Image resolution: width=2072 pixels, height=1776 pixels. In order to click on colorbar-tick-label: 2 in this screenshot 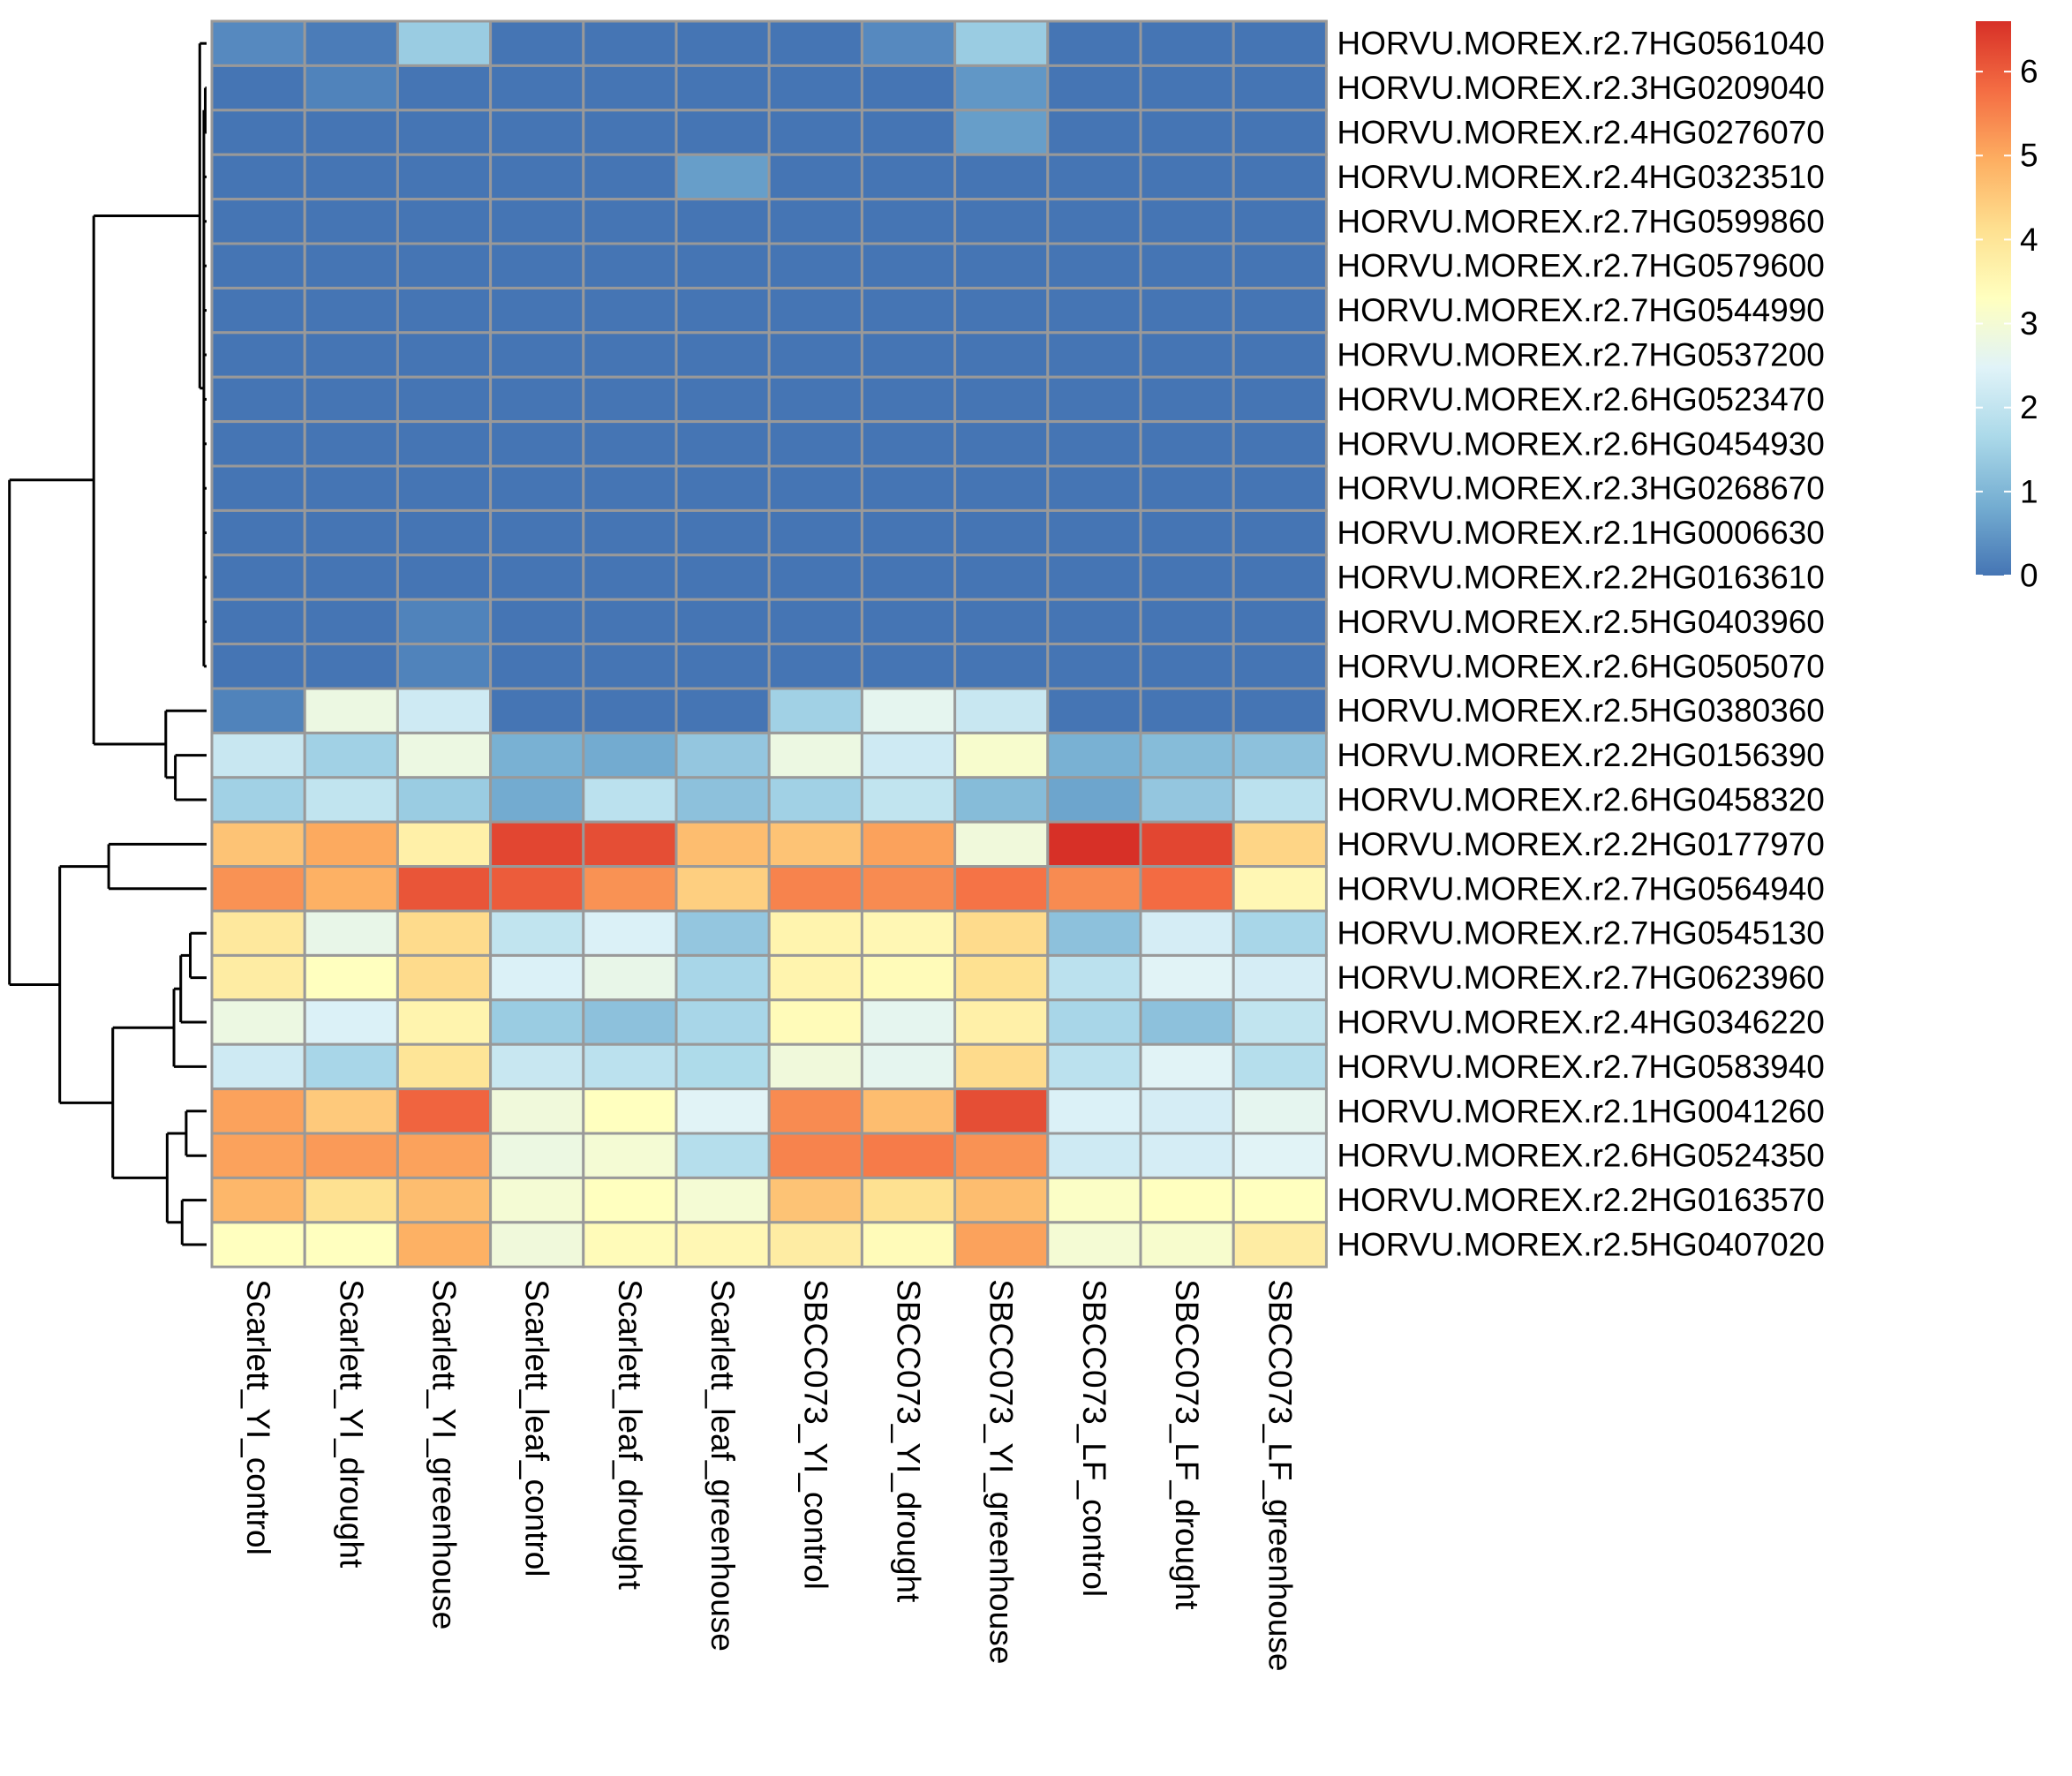, I will do `click(2029, 407)`.